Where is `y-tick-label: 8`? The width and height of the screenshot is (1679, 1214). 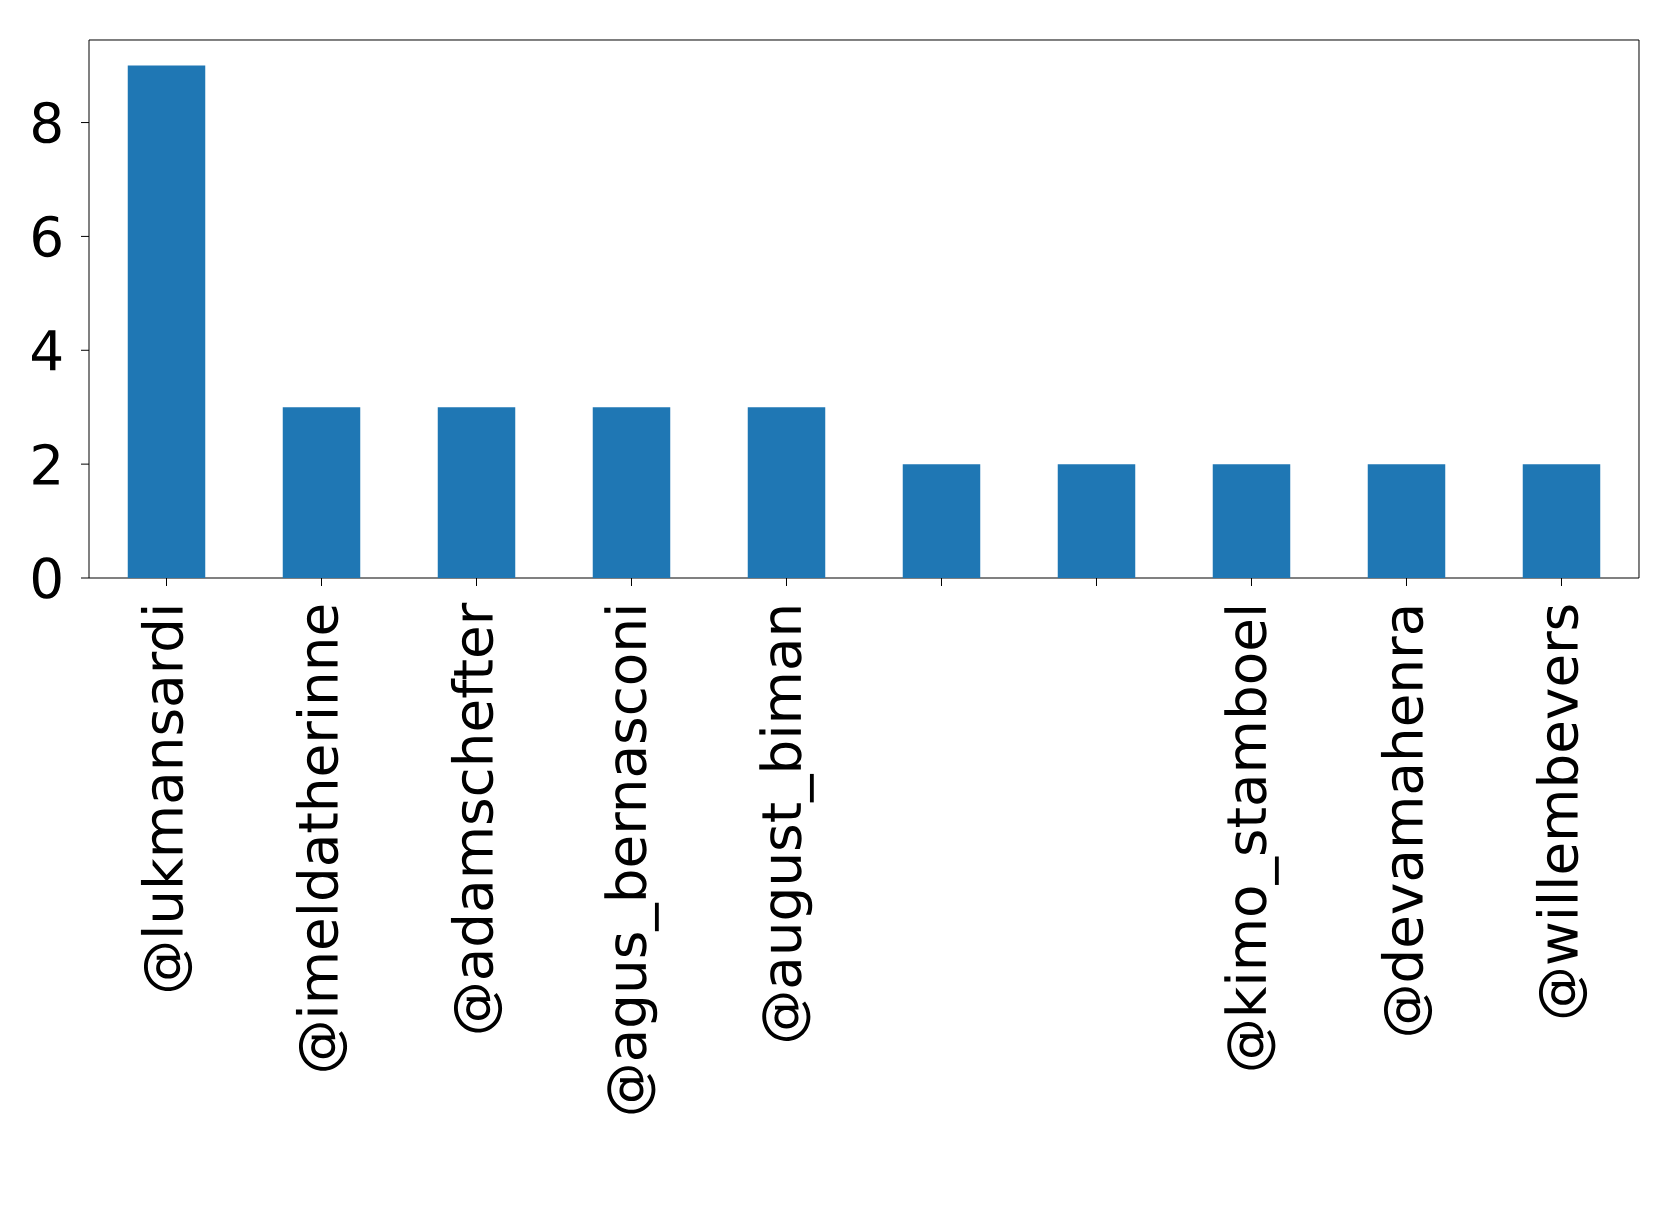
y-tick-label: 8 is located at coordinates (47, 122).